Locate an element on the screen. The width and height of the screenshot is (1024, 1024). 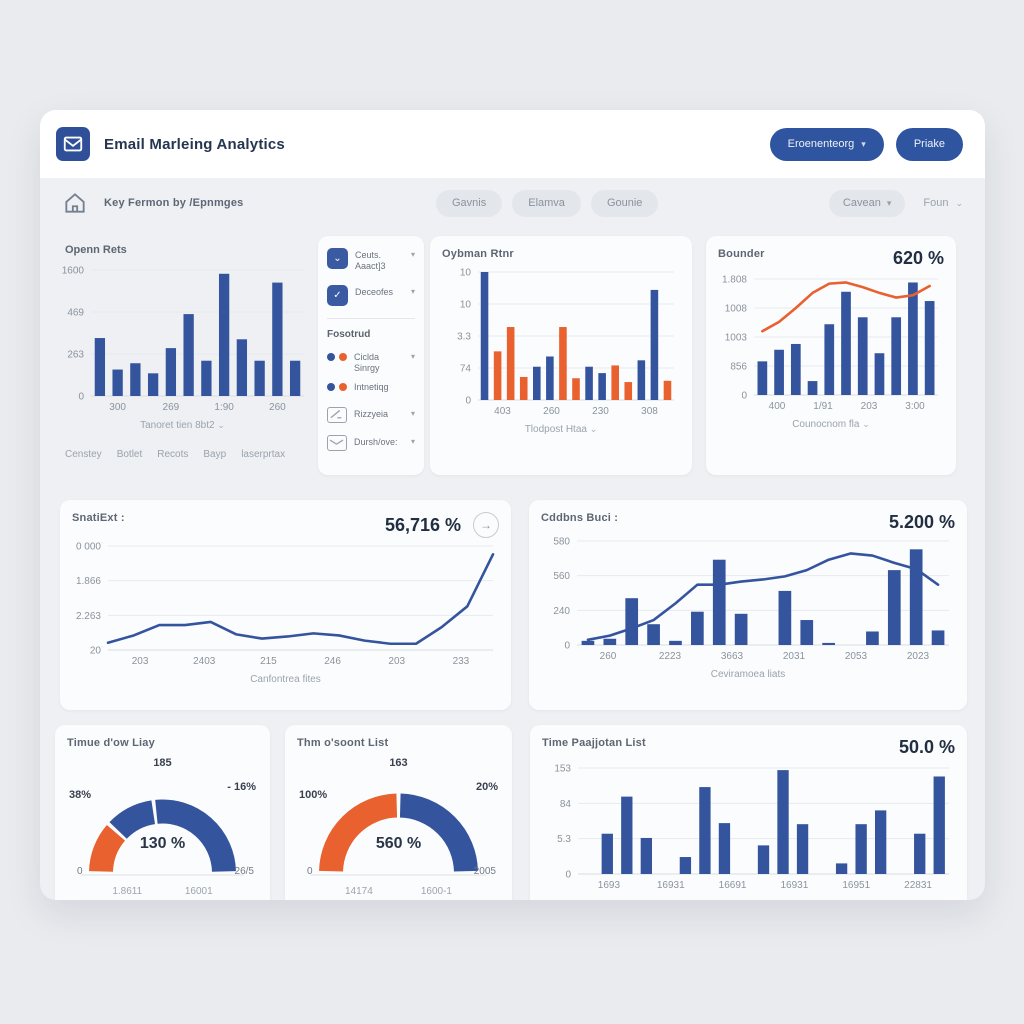
gauge-foot-right: 16001 is located at coordinates (198, 892).